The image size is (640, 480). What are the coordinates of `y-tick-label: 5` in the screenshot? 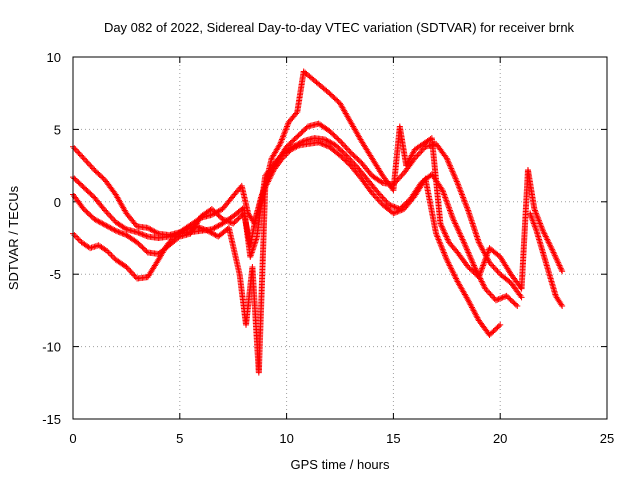 It's located at (57, 129).